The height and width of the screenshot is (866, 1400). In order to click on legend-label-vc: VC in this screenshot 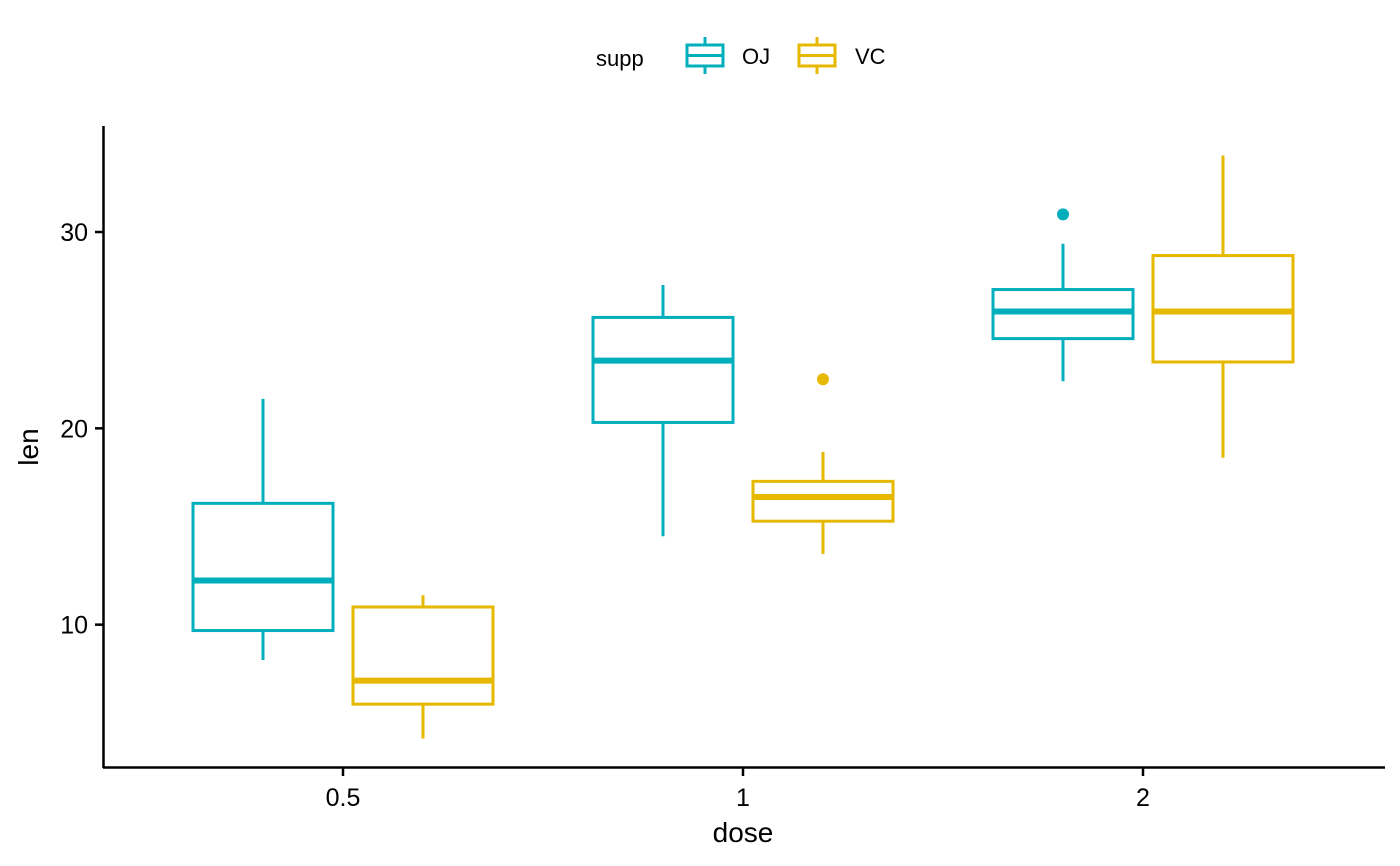, I will do `click(870, 56)`.